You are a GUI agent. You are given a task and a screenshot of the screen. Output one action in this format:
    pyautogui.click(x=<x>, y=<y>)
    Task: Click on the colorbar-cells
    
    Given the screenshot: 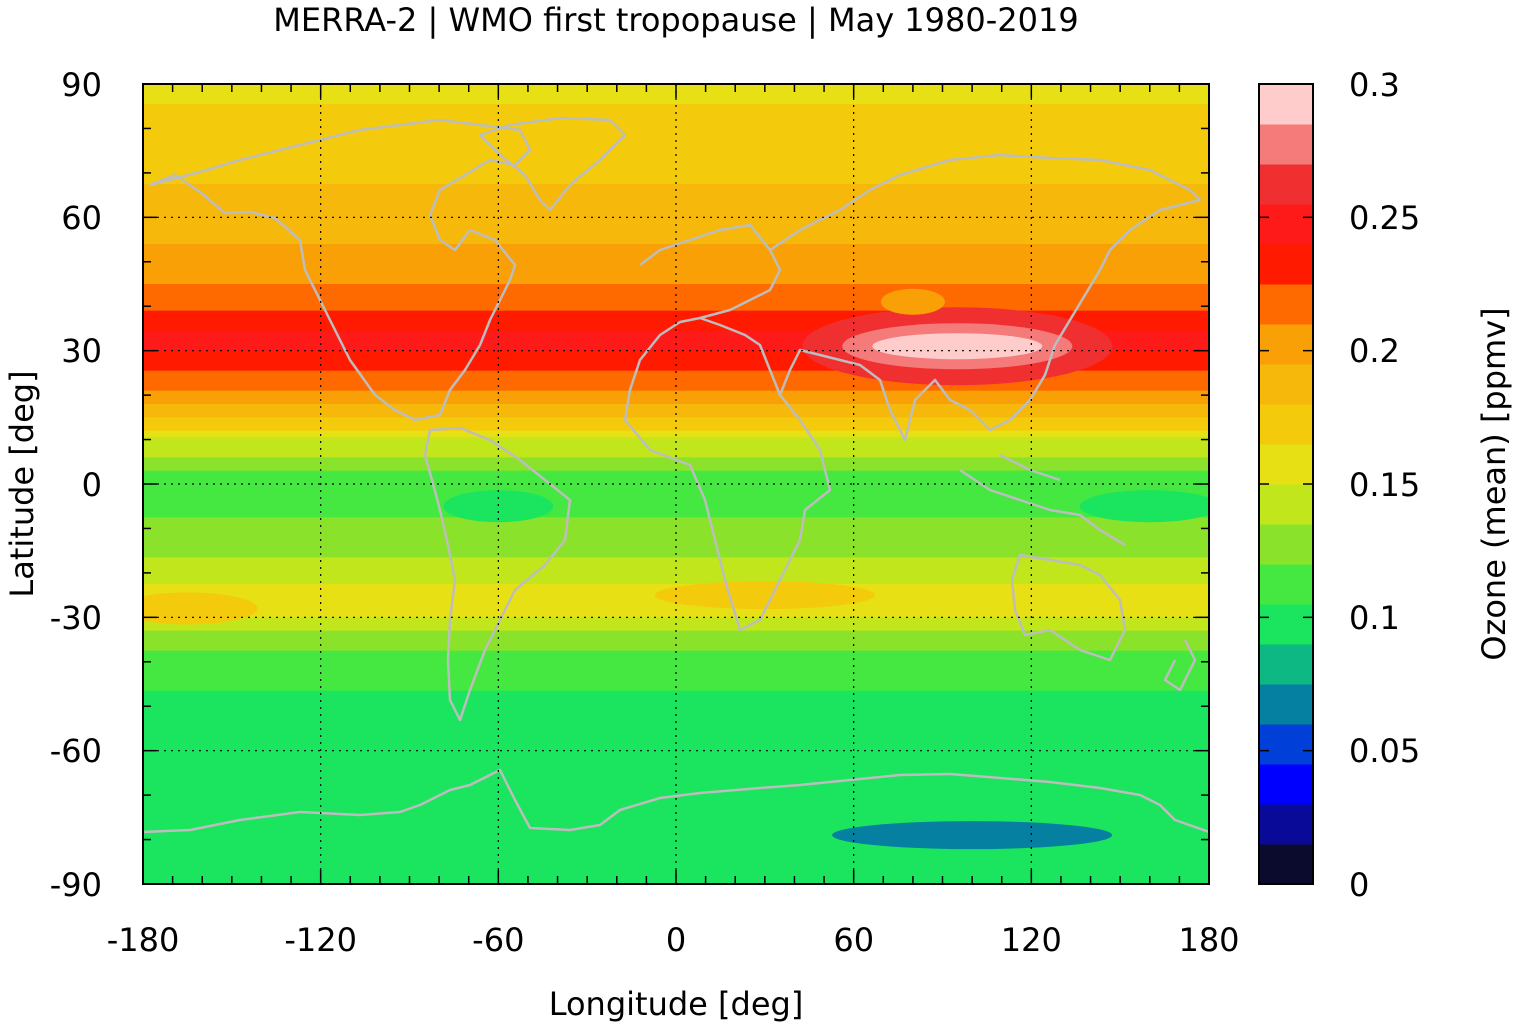 What is the action you would take?
    pyautogui.click(x=1286, y=484)
    